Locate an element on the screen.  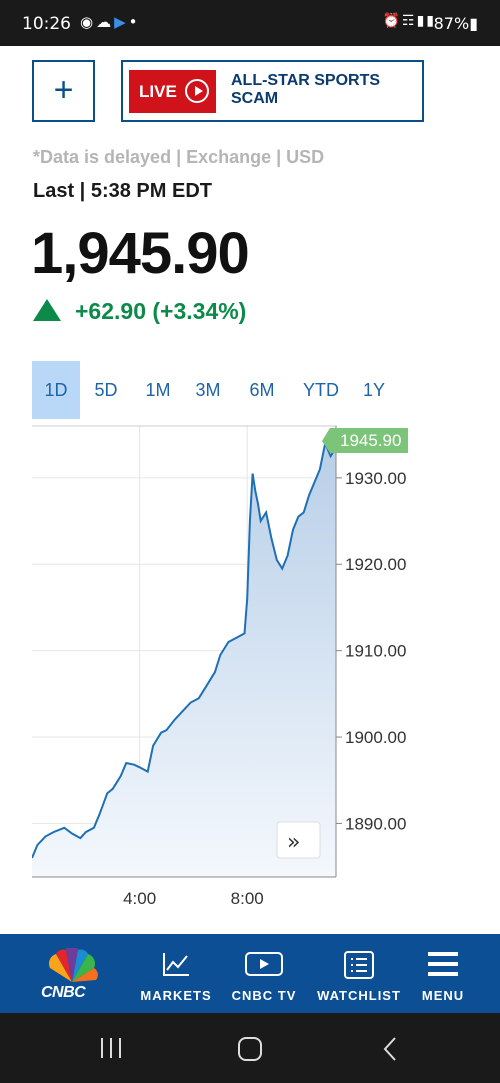
system-navigation-bar is located at coordinates (250, 1048).